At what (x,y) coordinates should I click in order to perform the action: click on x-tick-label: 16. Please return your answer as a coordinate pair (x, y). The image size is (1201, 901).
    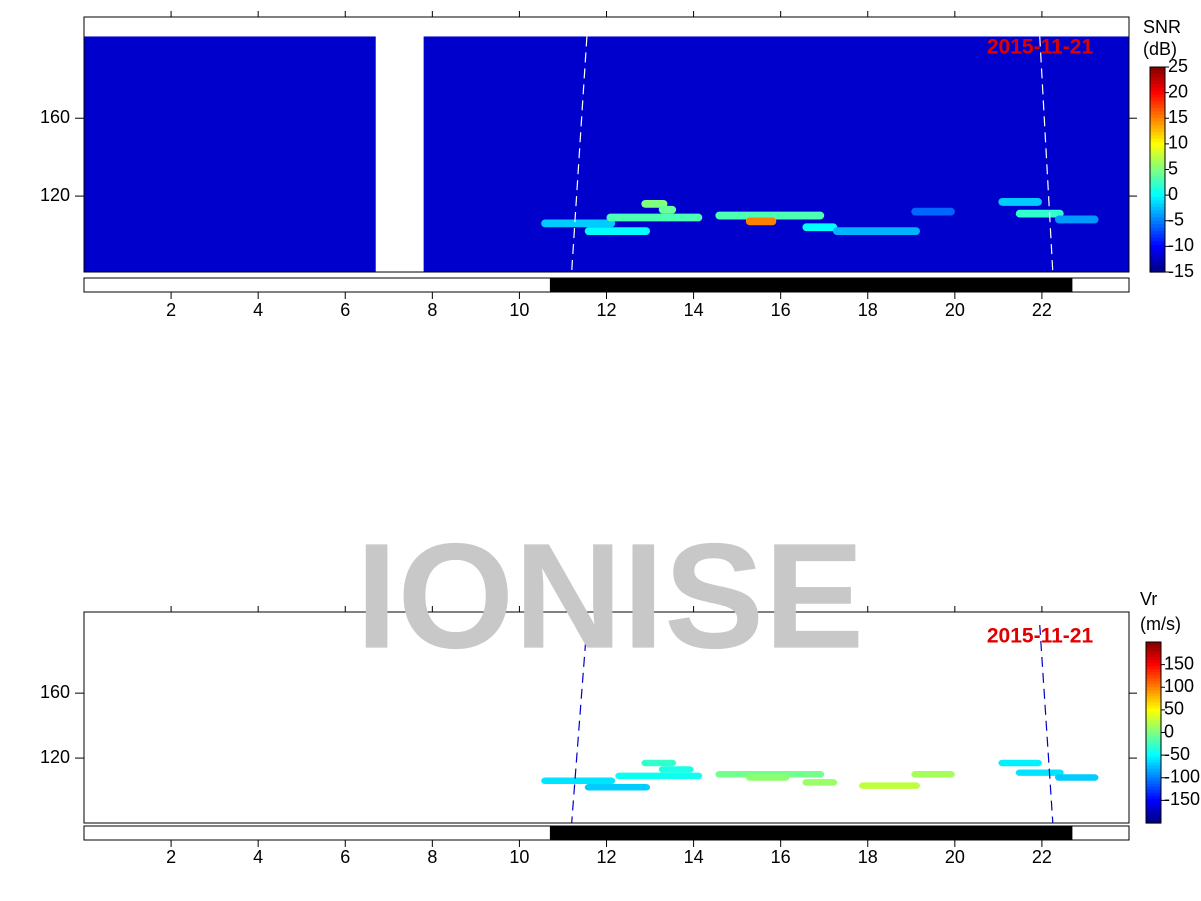
    Looking at the image, I should click on (781, 857).